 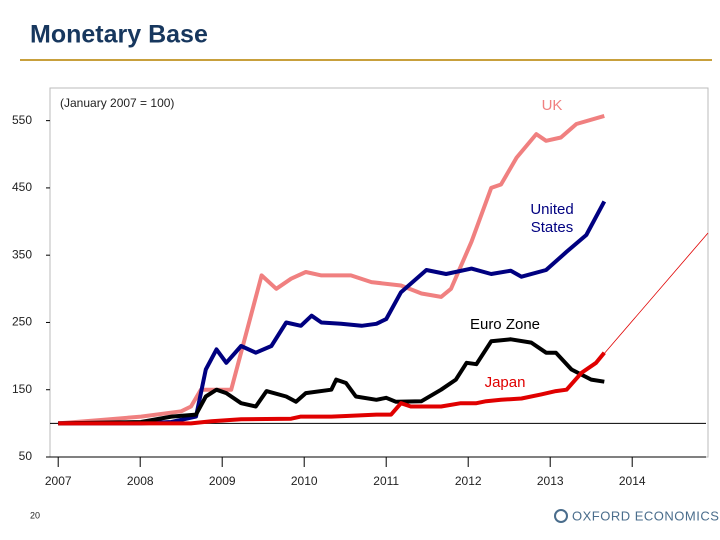 I want to click on logo-icon, so click(x=561, y=516).